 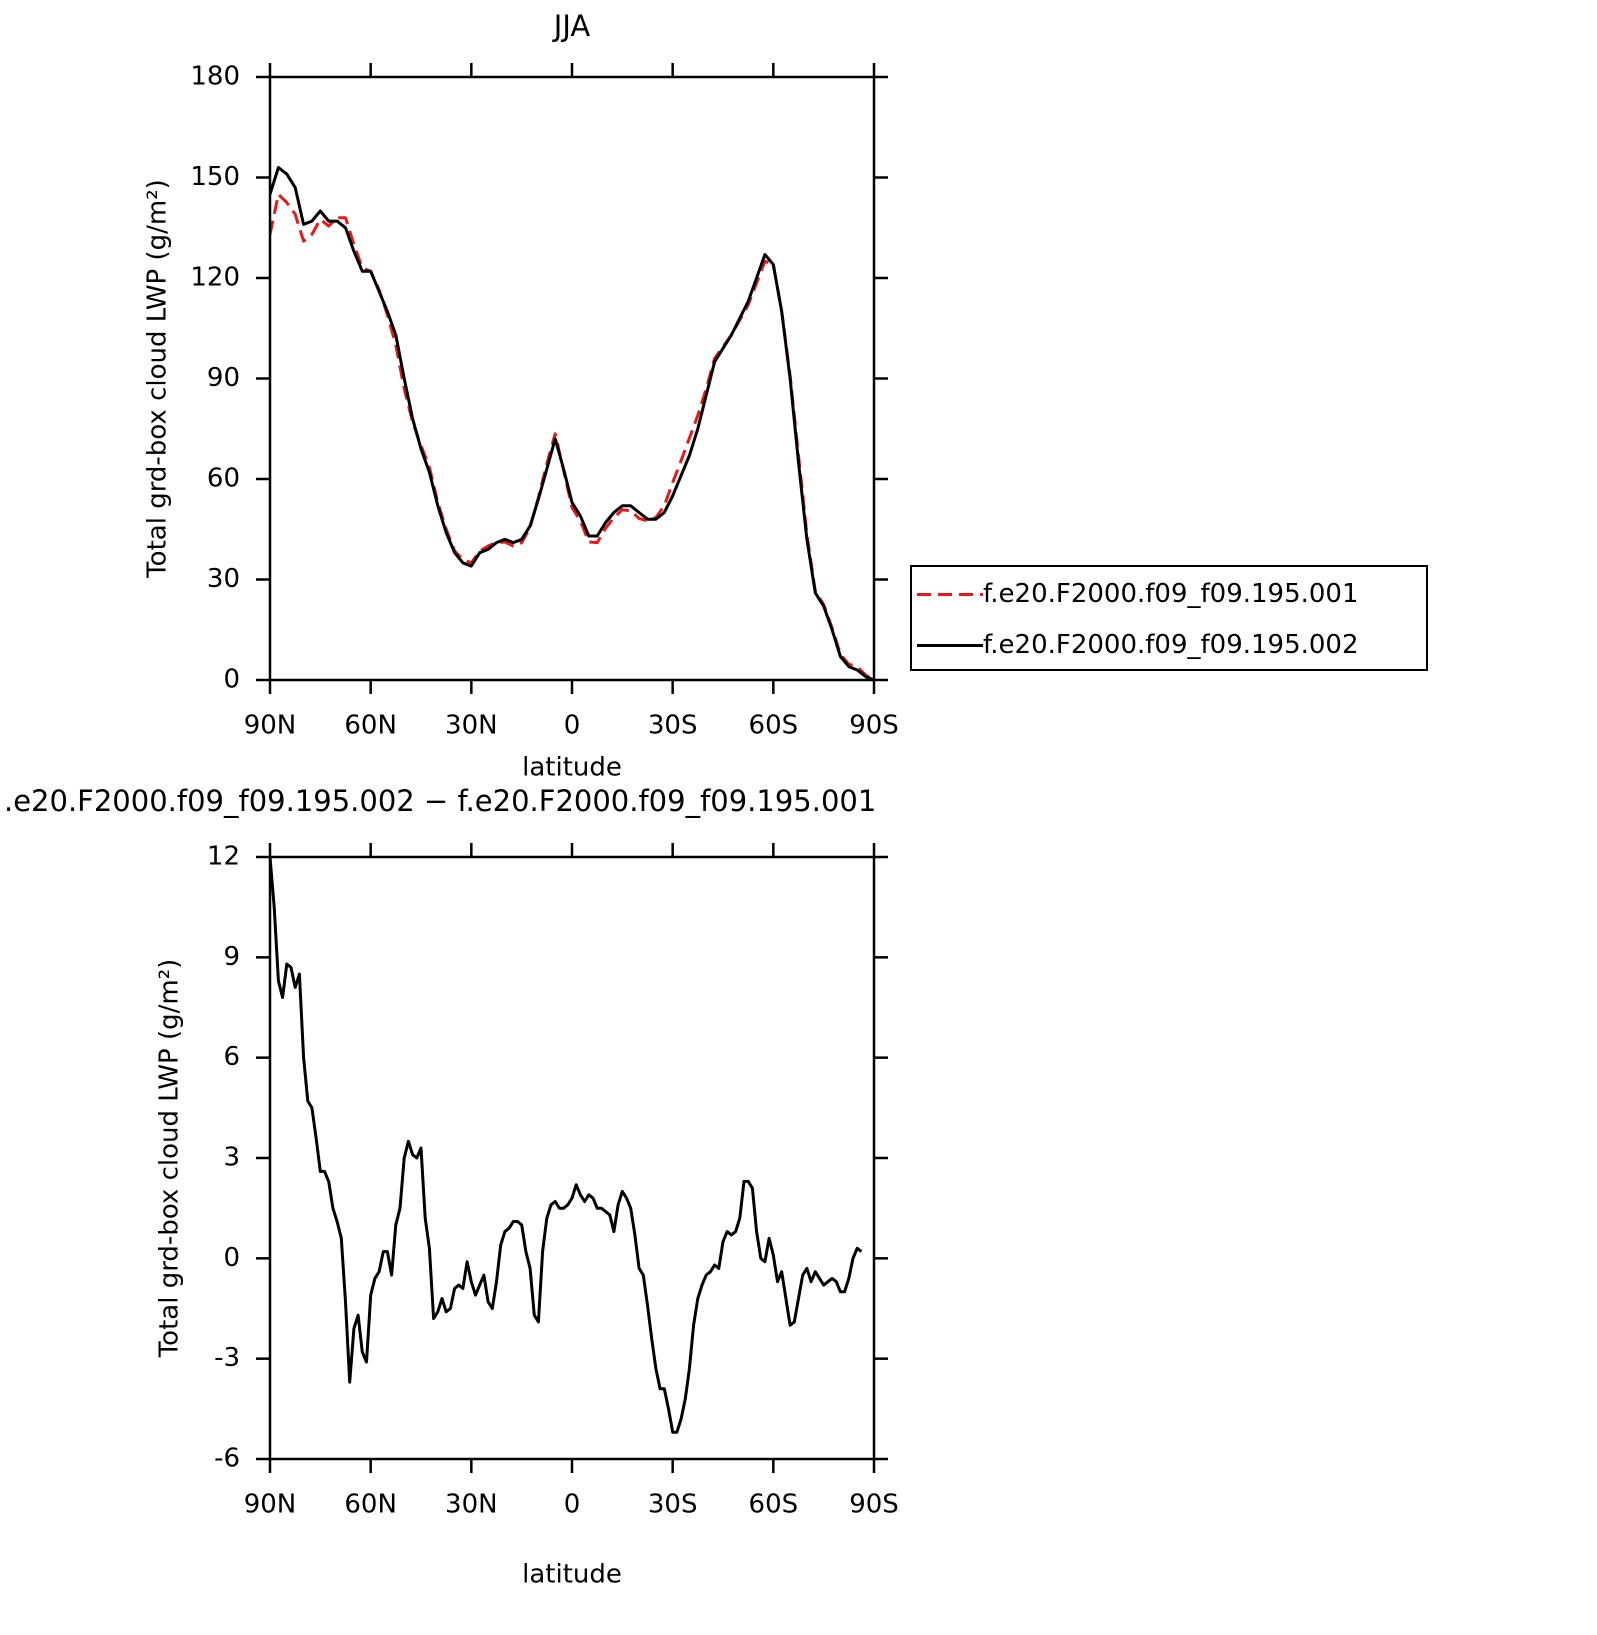 What do you see at coordinates (227, 1459) in the screenshot?
I see `y-tick-label: -6` at bounding box center [227, 1459].